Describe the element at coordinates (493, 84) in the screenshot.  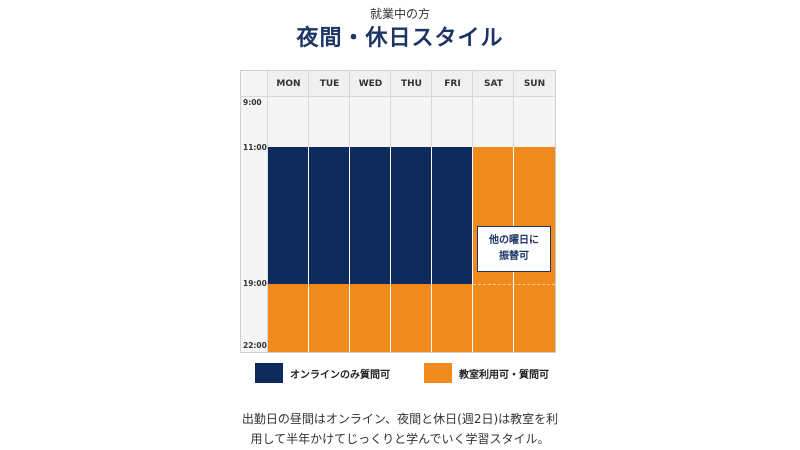
I see `day-header-sat: SAT` at that location.